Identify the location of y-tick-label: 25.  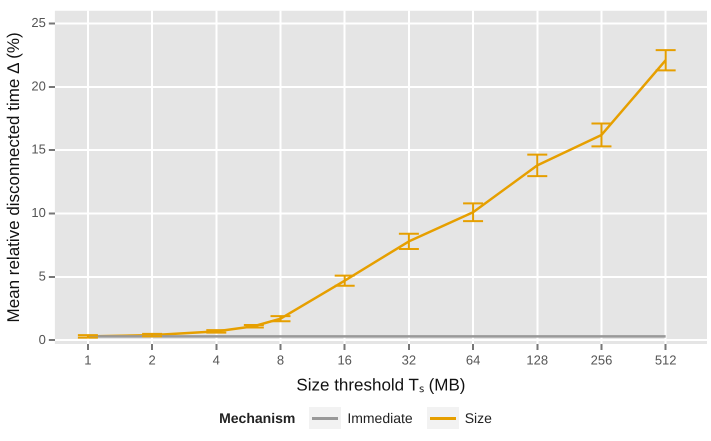
(38, 22).